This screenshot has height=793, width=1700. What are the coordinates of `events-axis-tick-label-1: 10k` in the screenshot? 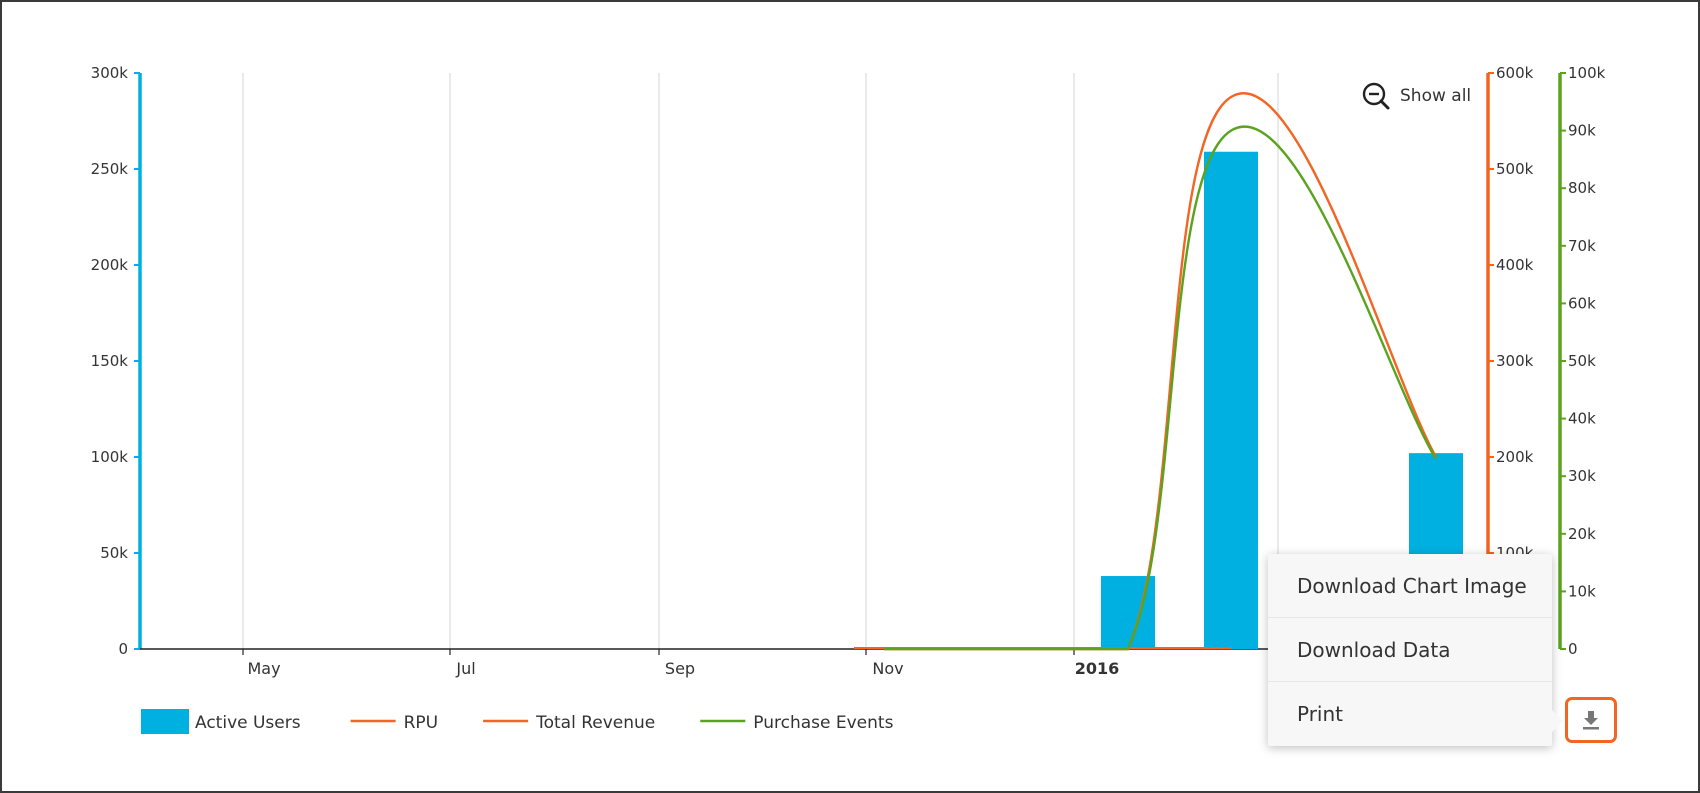 It's located at (1582, 591).